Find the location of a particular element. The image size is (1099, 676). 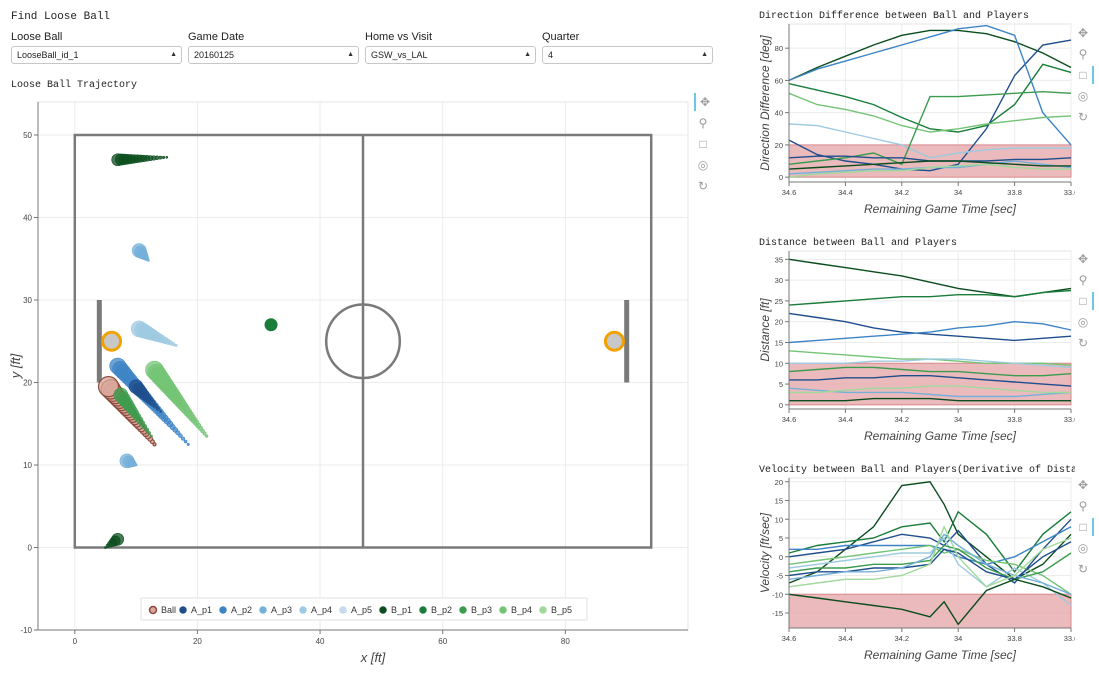

direction-toolbar: ✥ ⚲ □ ◎ ↻ is located at coordinates (1085, 76).